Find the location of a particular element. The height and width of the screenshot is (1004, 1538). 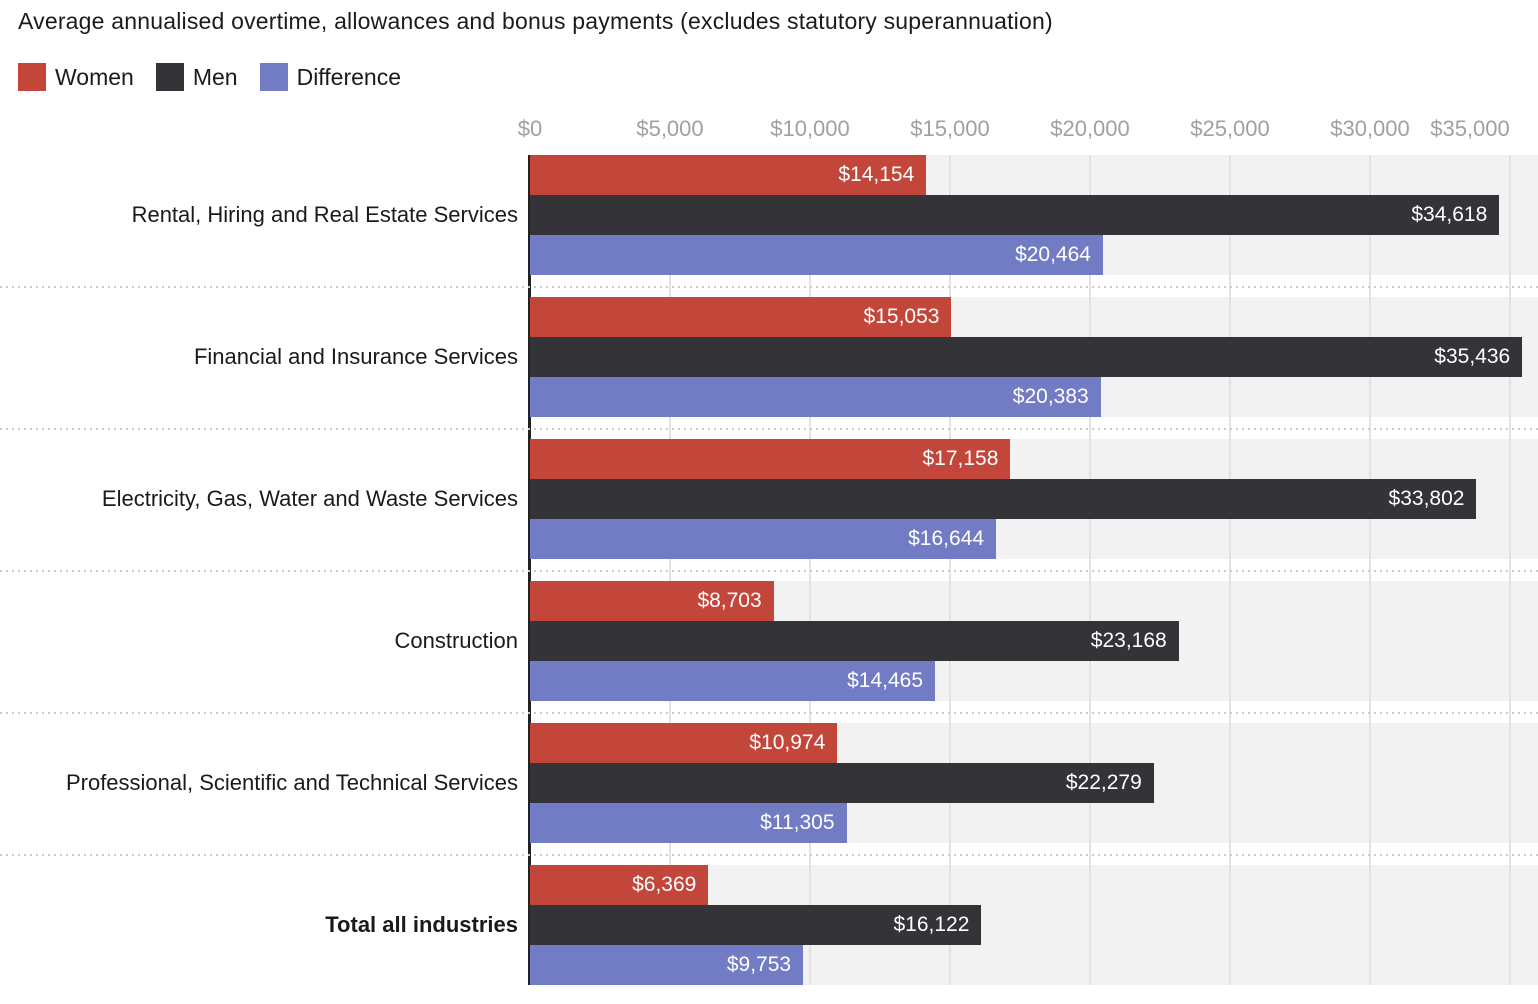

legend-swatch-women-icon is located at coordinates (32, 77).